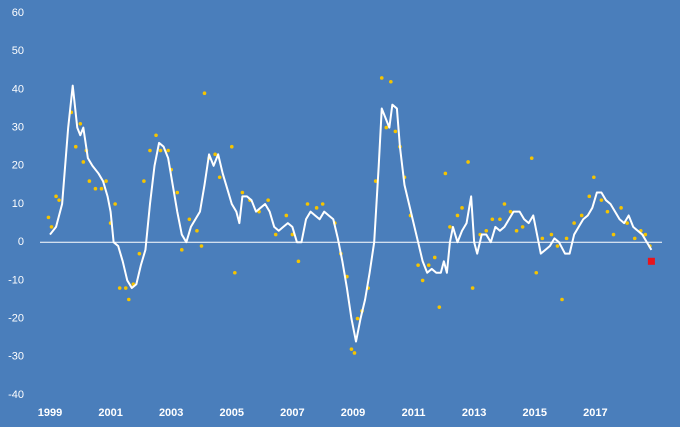  What do you see at coordinates (18, 89) in the screenshot?
I see `y-tick-label: 40` at bounding box center [18, 89].